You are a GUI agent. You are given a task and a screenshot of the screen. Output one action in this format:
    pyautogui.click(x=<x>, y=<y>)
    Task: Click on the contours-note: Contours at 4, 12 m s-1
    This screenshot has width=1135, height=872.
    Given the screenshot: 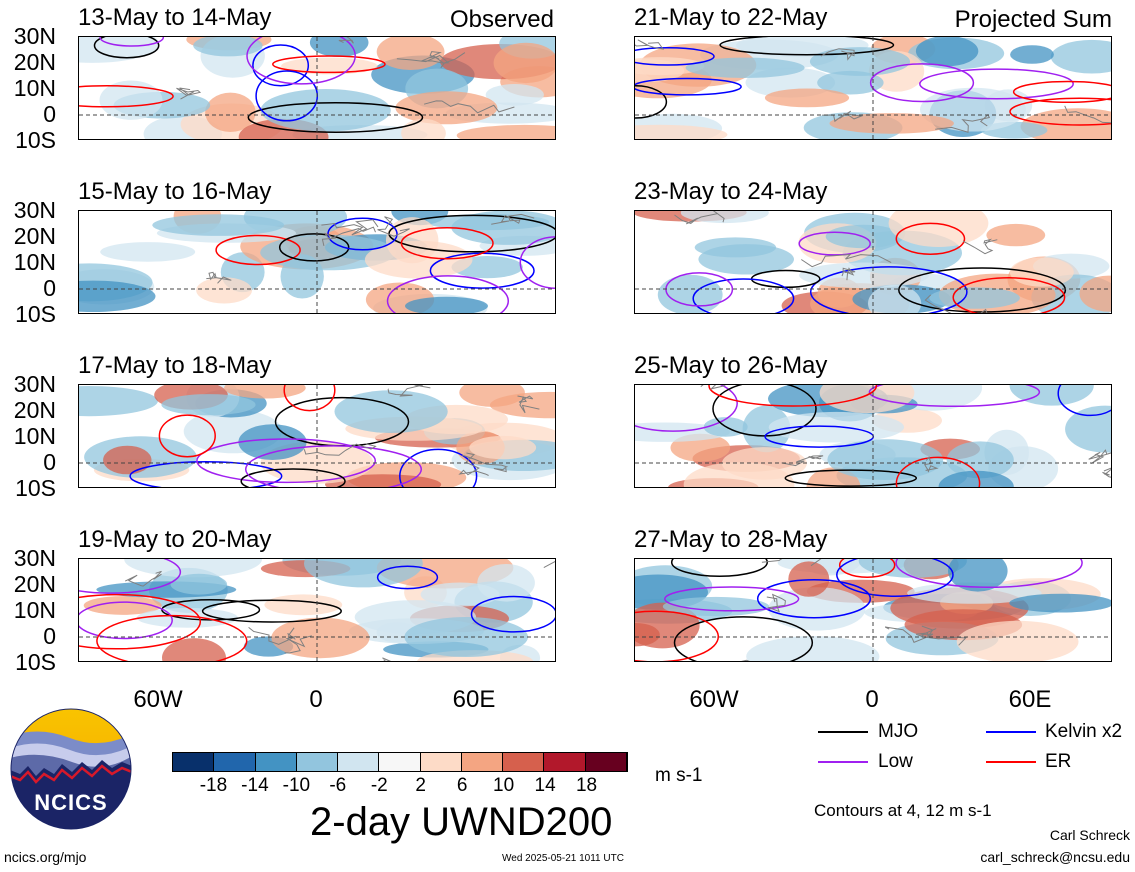 What is the action you would take?
    pyautogui.click(x=903, y=810)
    